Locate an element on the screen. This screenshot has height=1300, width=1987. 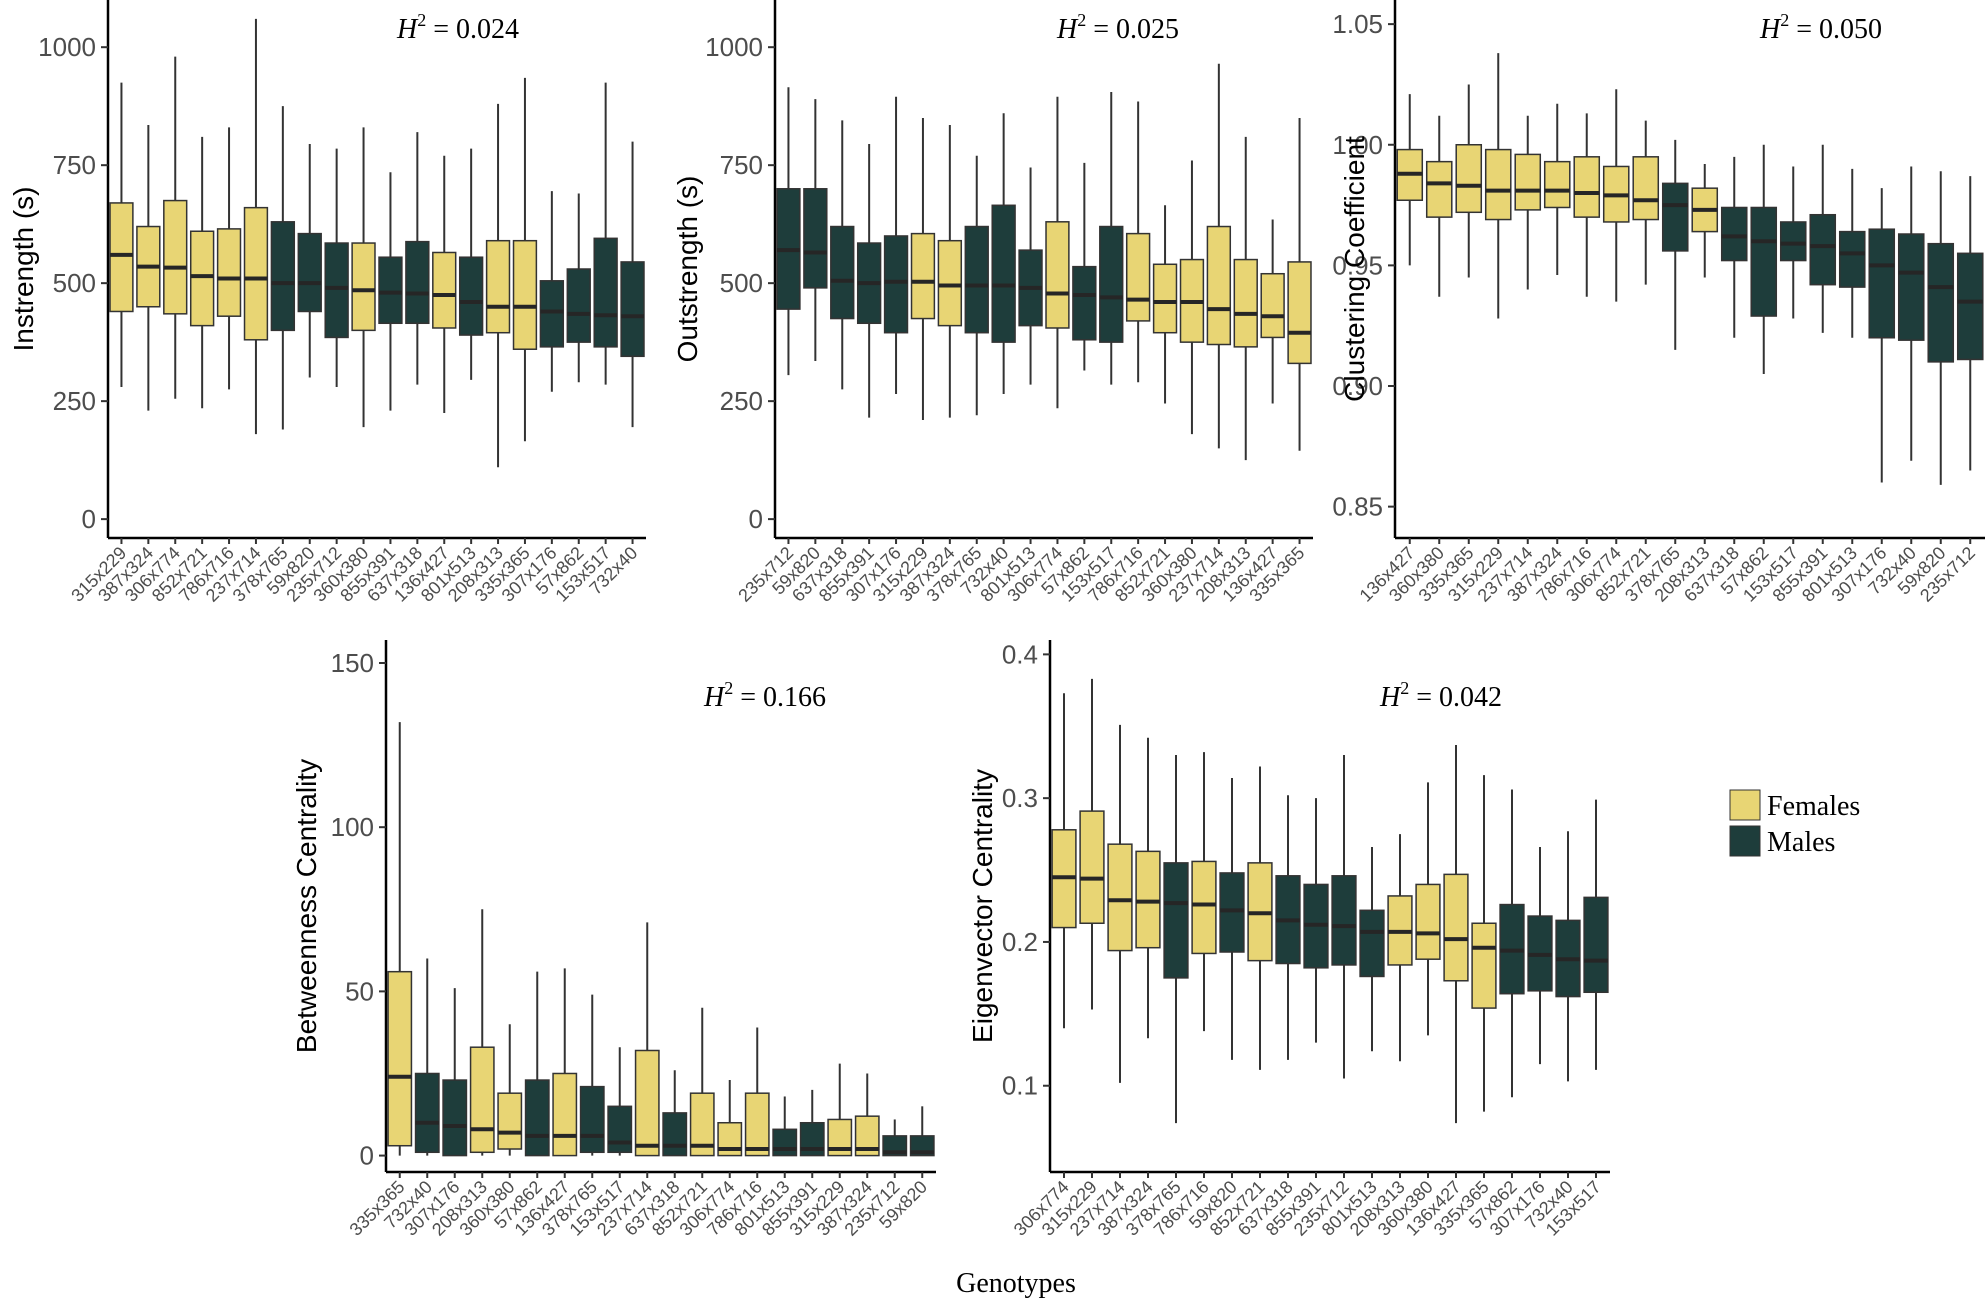
y-tick-label: 50 is located at coordinates (359, 991).